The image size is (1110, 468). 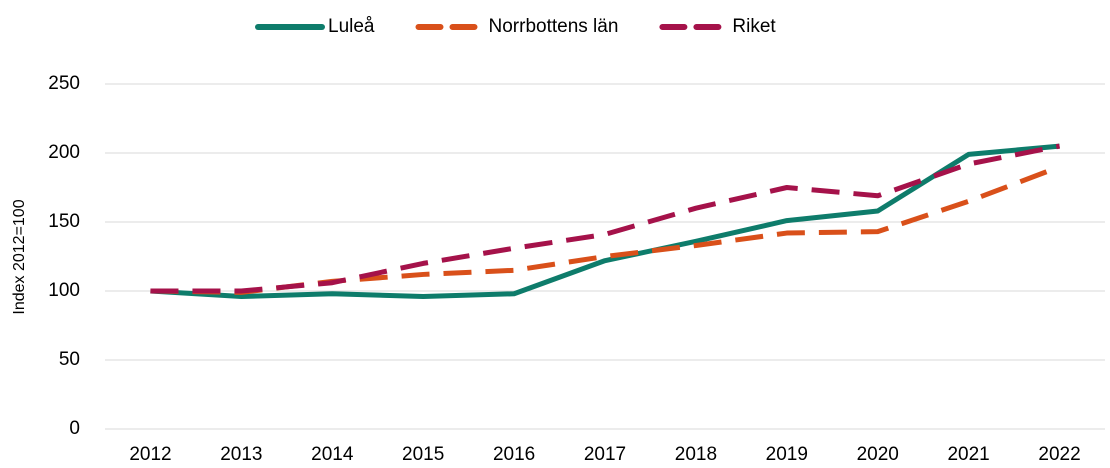 I want to click on legend-label: Norrbottens län, so click(x=554, y=26).